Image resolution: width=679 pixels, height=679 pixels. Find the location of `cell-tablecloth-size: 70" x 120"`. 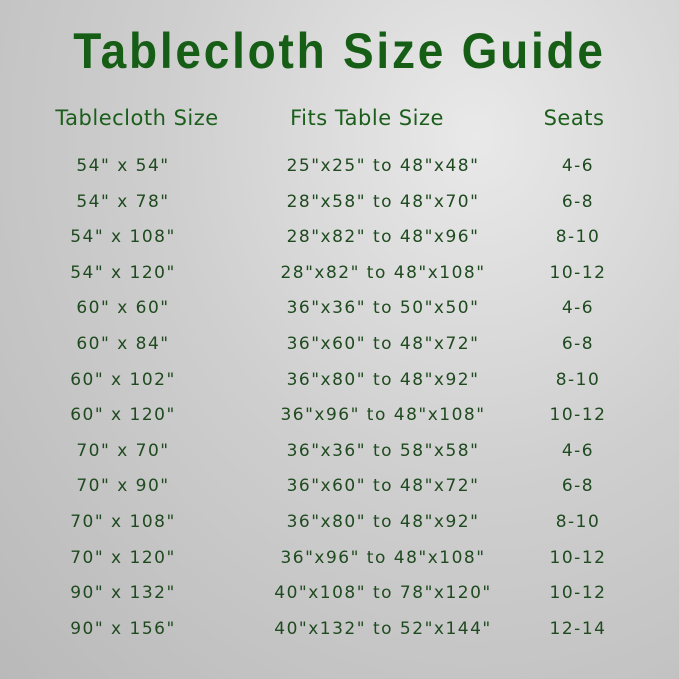

cell-tablecloth-size: 70" x 120" is located at coordinates (123, 557).